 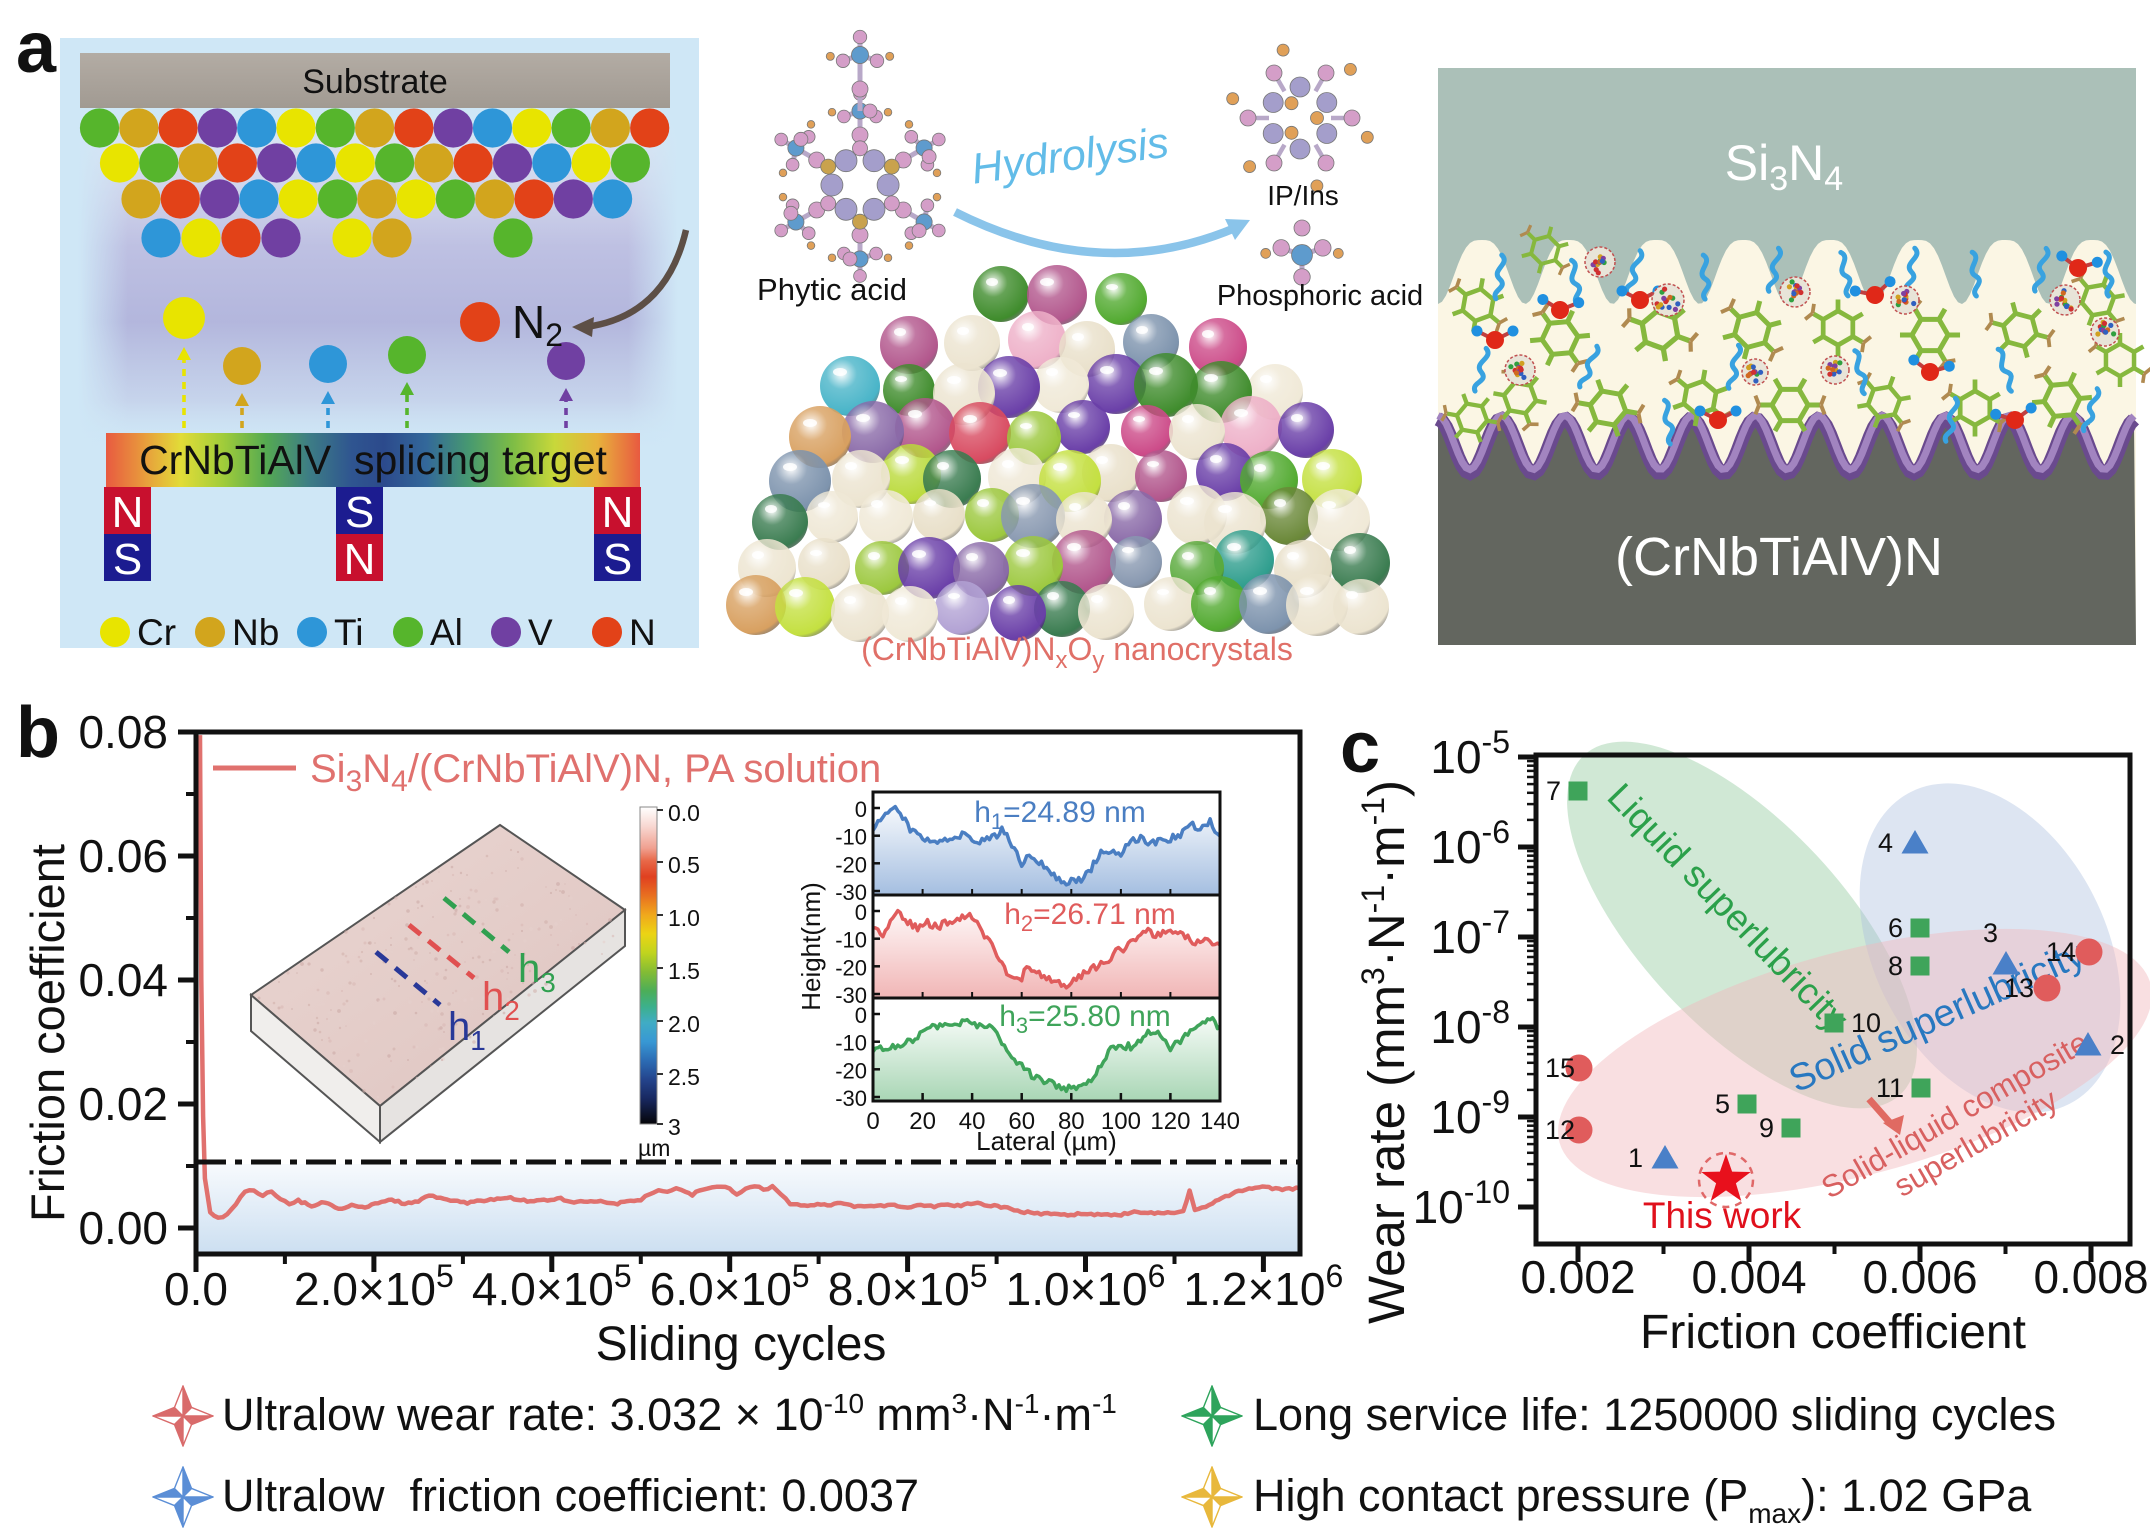 What do you see at coordinates (1642, 1499) in the screenshot?
I see `svg-text:High contact pressure (Pmax):: High contact pressure (Pmax): 1.02 GPa` at bounding box center [1642, 1499].